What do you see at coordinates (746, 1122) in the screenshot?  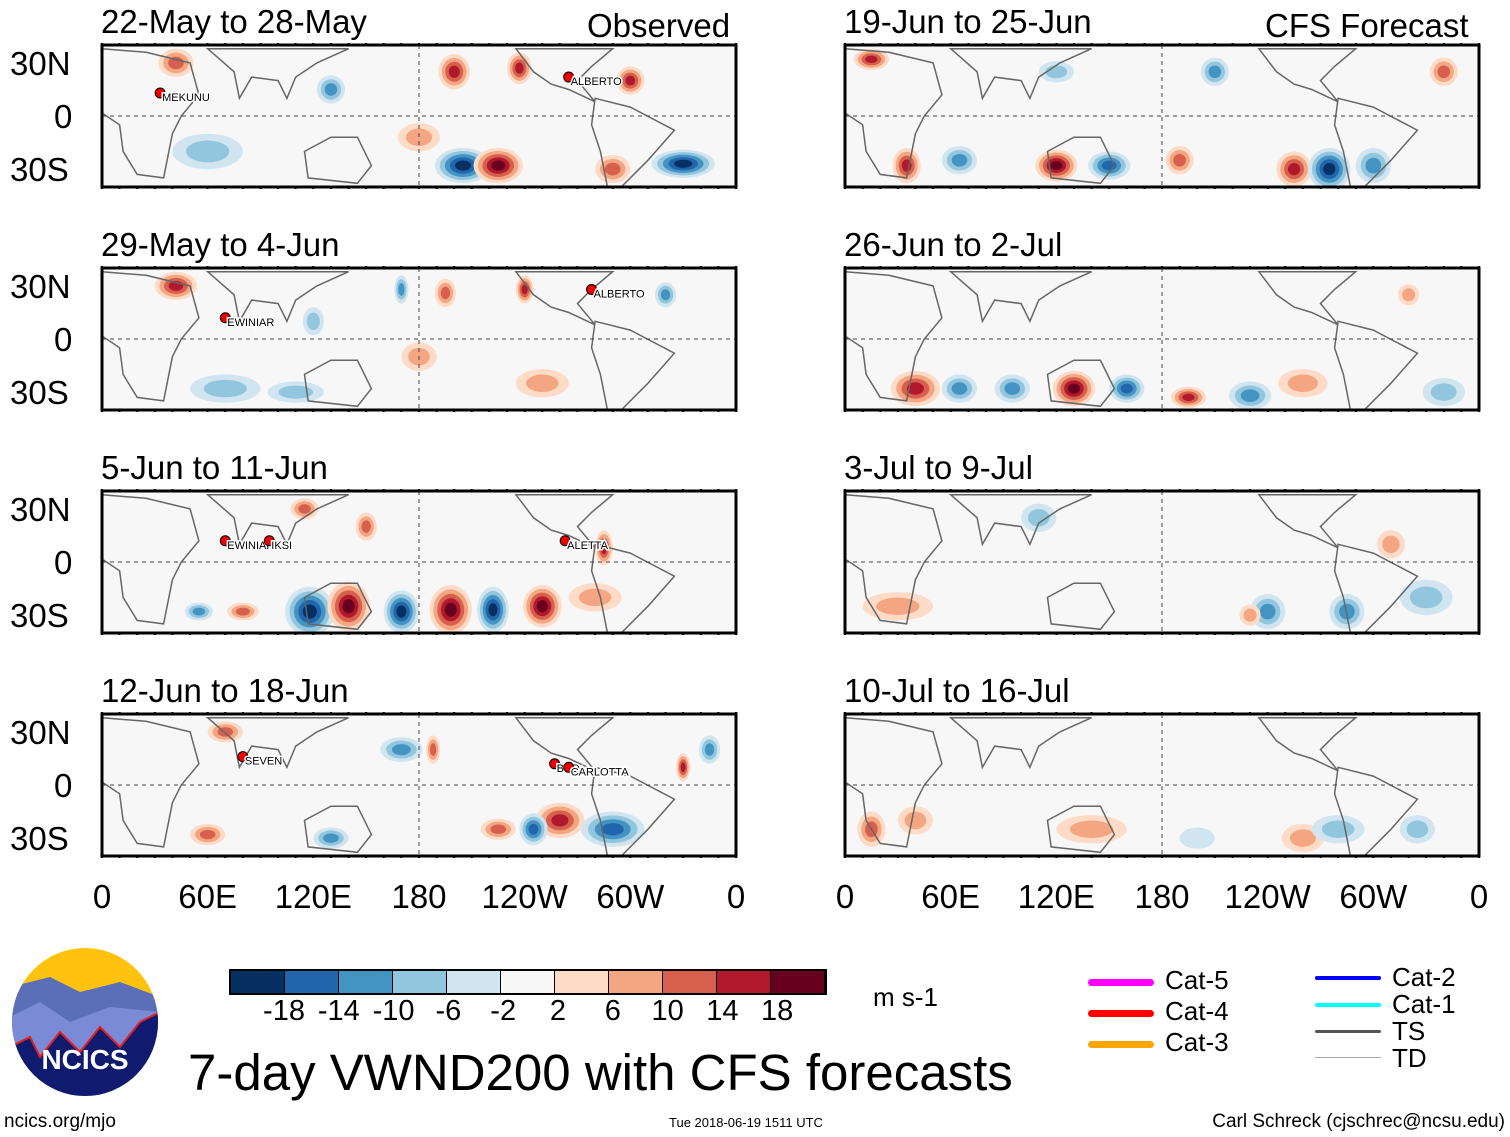 I see `timestamp: Tue 2018-06-19 1511 UTC` at bounding box center [746, 1122].